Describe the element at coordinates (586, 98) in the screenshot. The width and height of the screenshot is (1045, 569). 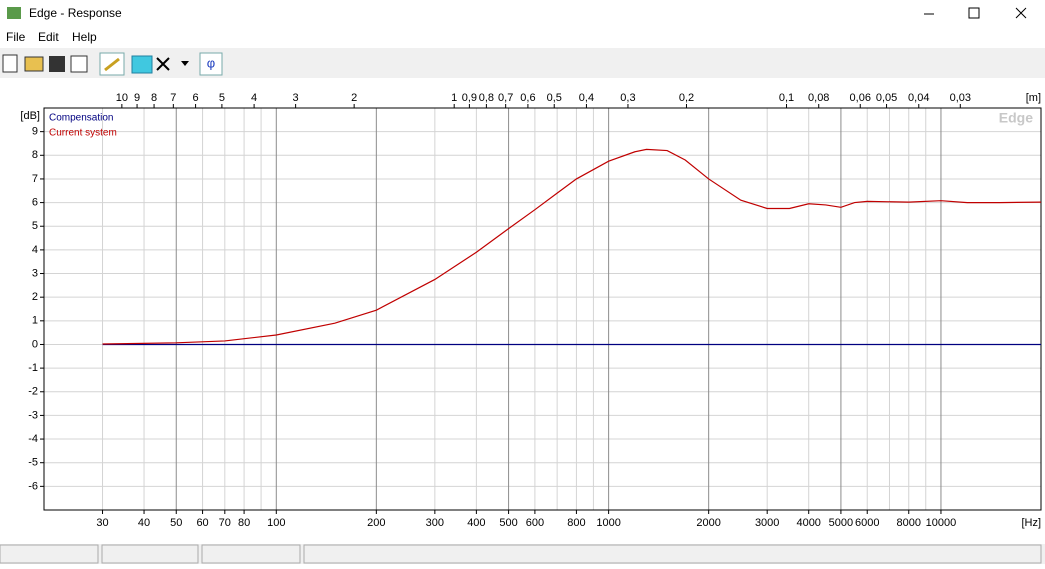
I see `x2-tick-label: 0,4` at that location.